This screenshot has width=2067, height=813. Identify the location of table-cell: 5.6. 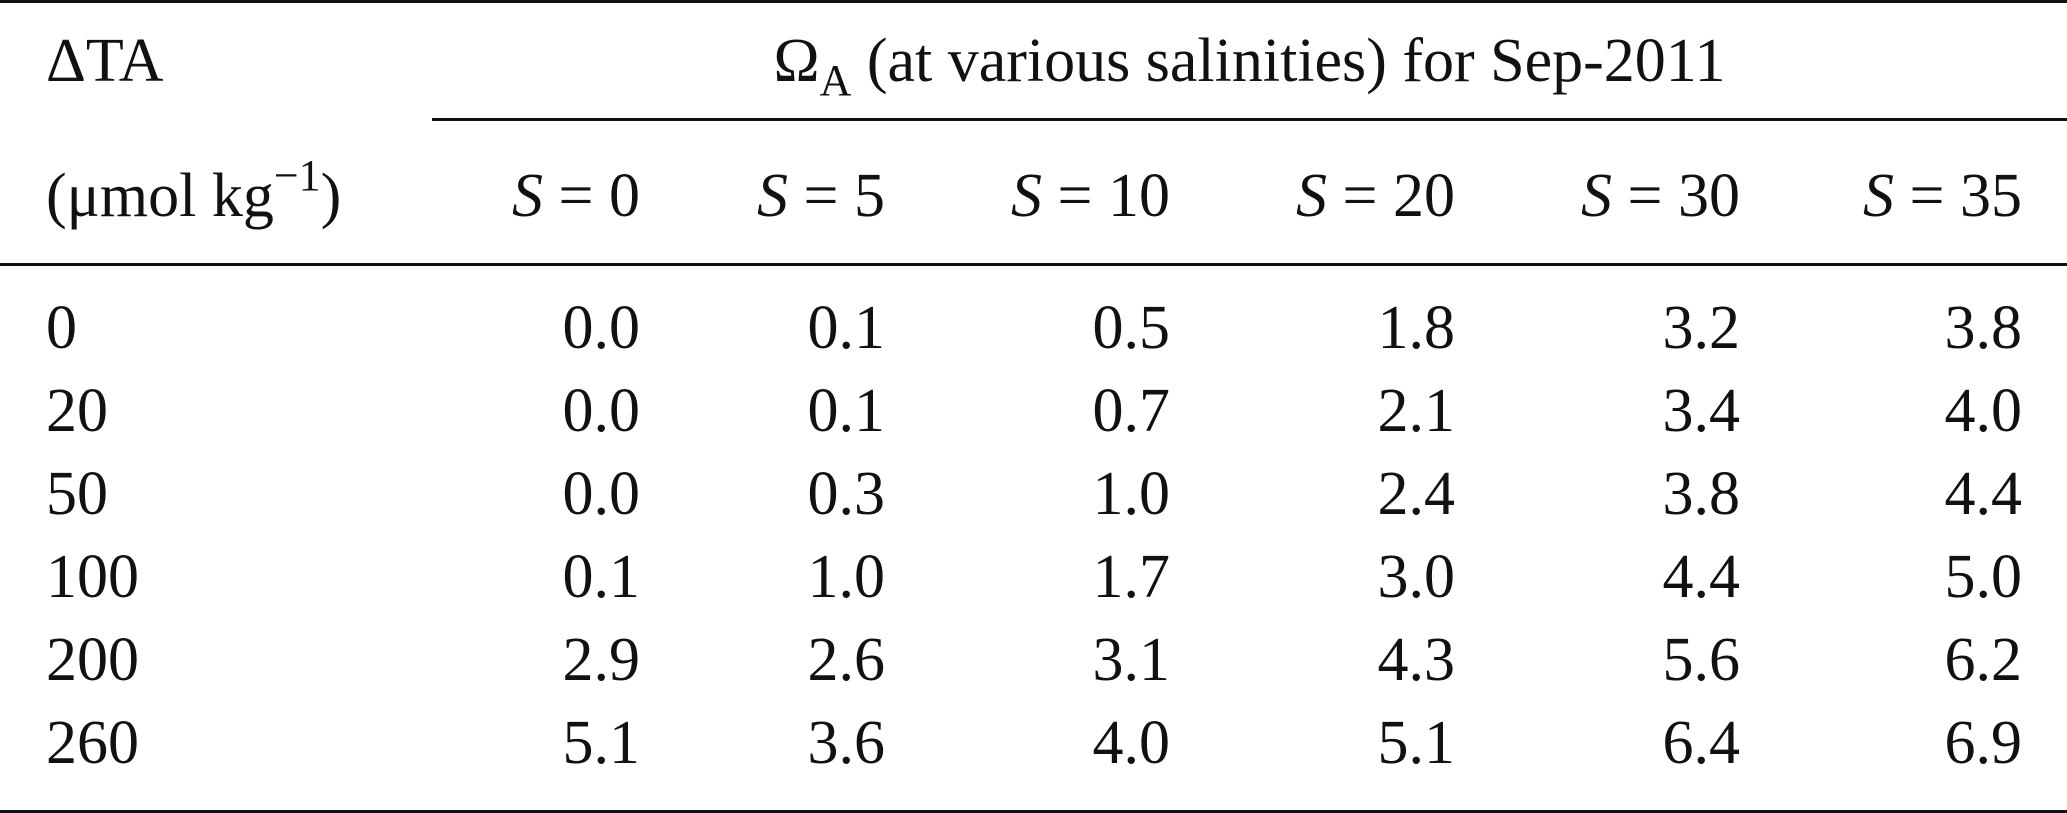
(1701, 660).